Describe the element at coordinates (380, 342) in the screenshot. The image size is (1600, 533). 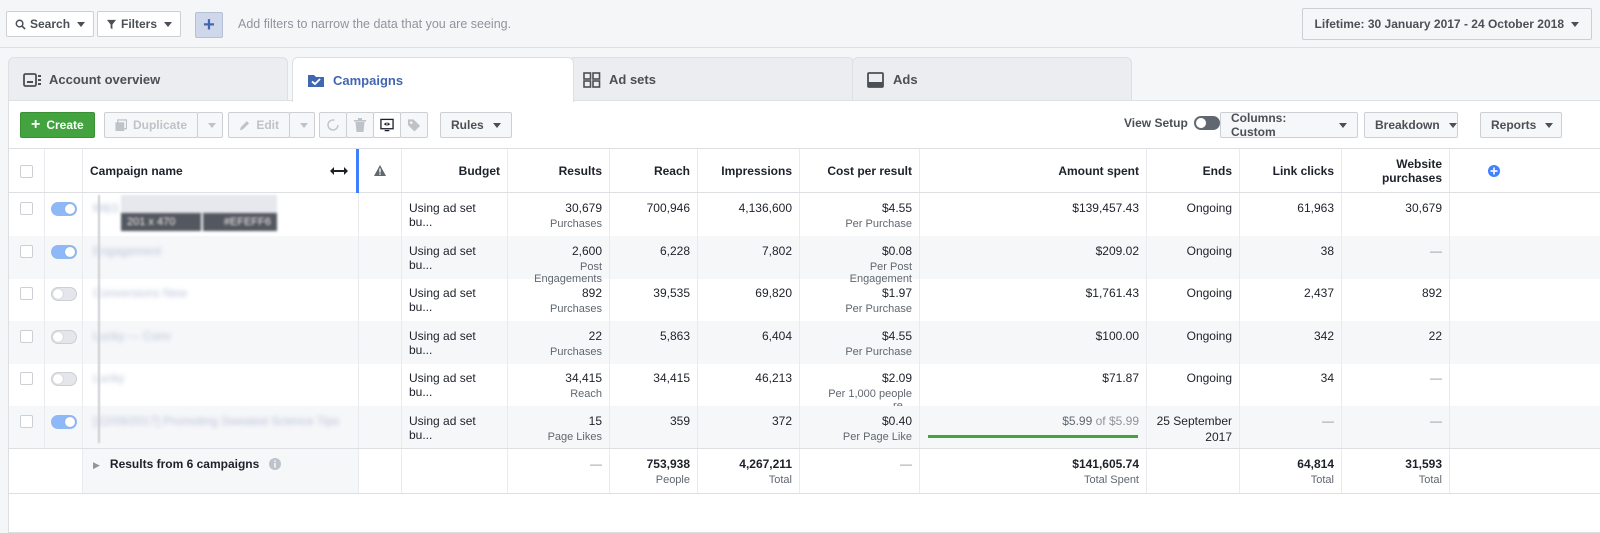
I see `delivery-warning-cell` at that location.